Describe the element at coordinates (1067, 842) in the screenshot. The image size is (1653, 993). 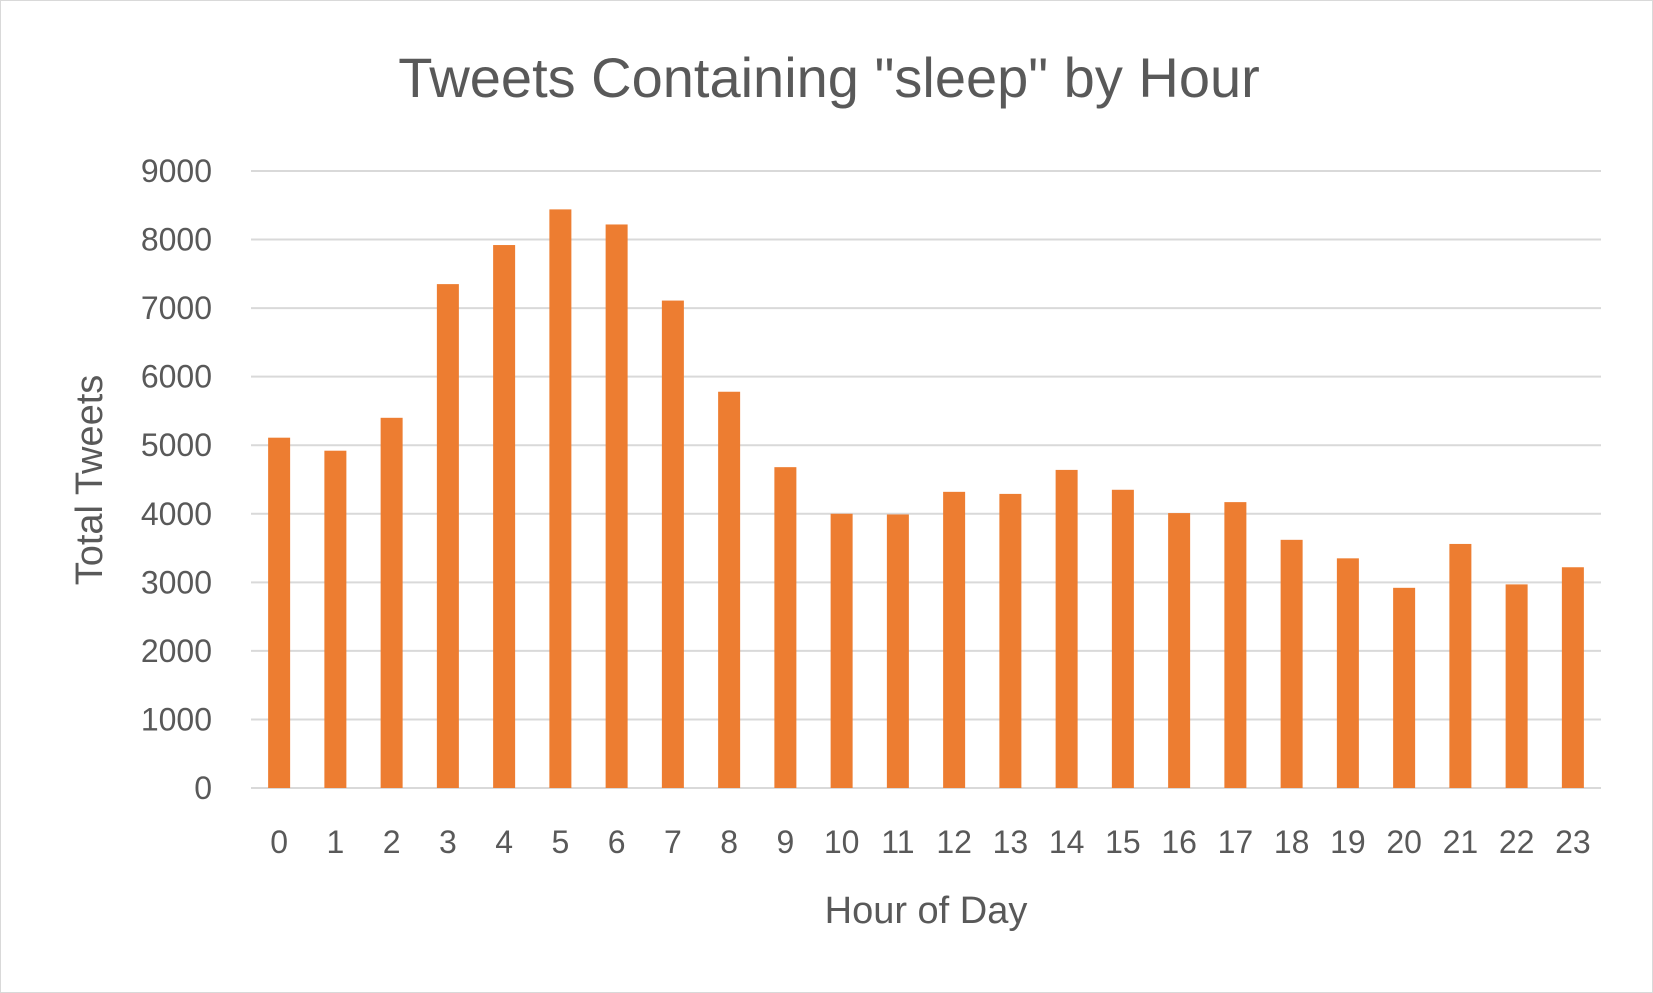
I see `x-tick-label: 14` at that location.